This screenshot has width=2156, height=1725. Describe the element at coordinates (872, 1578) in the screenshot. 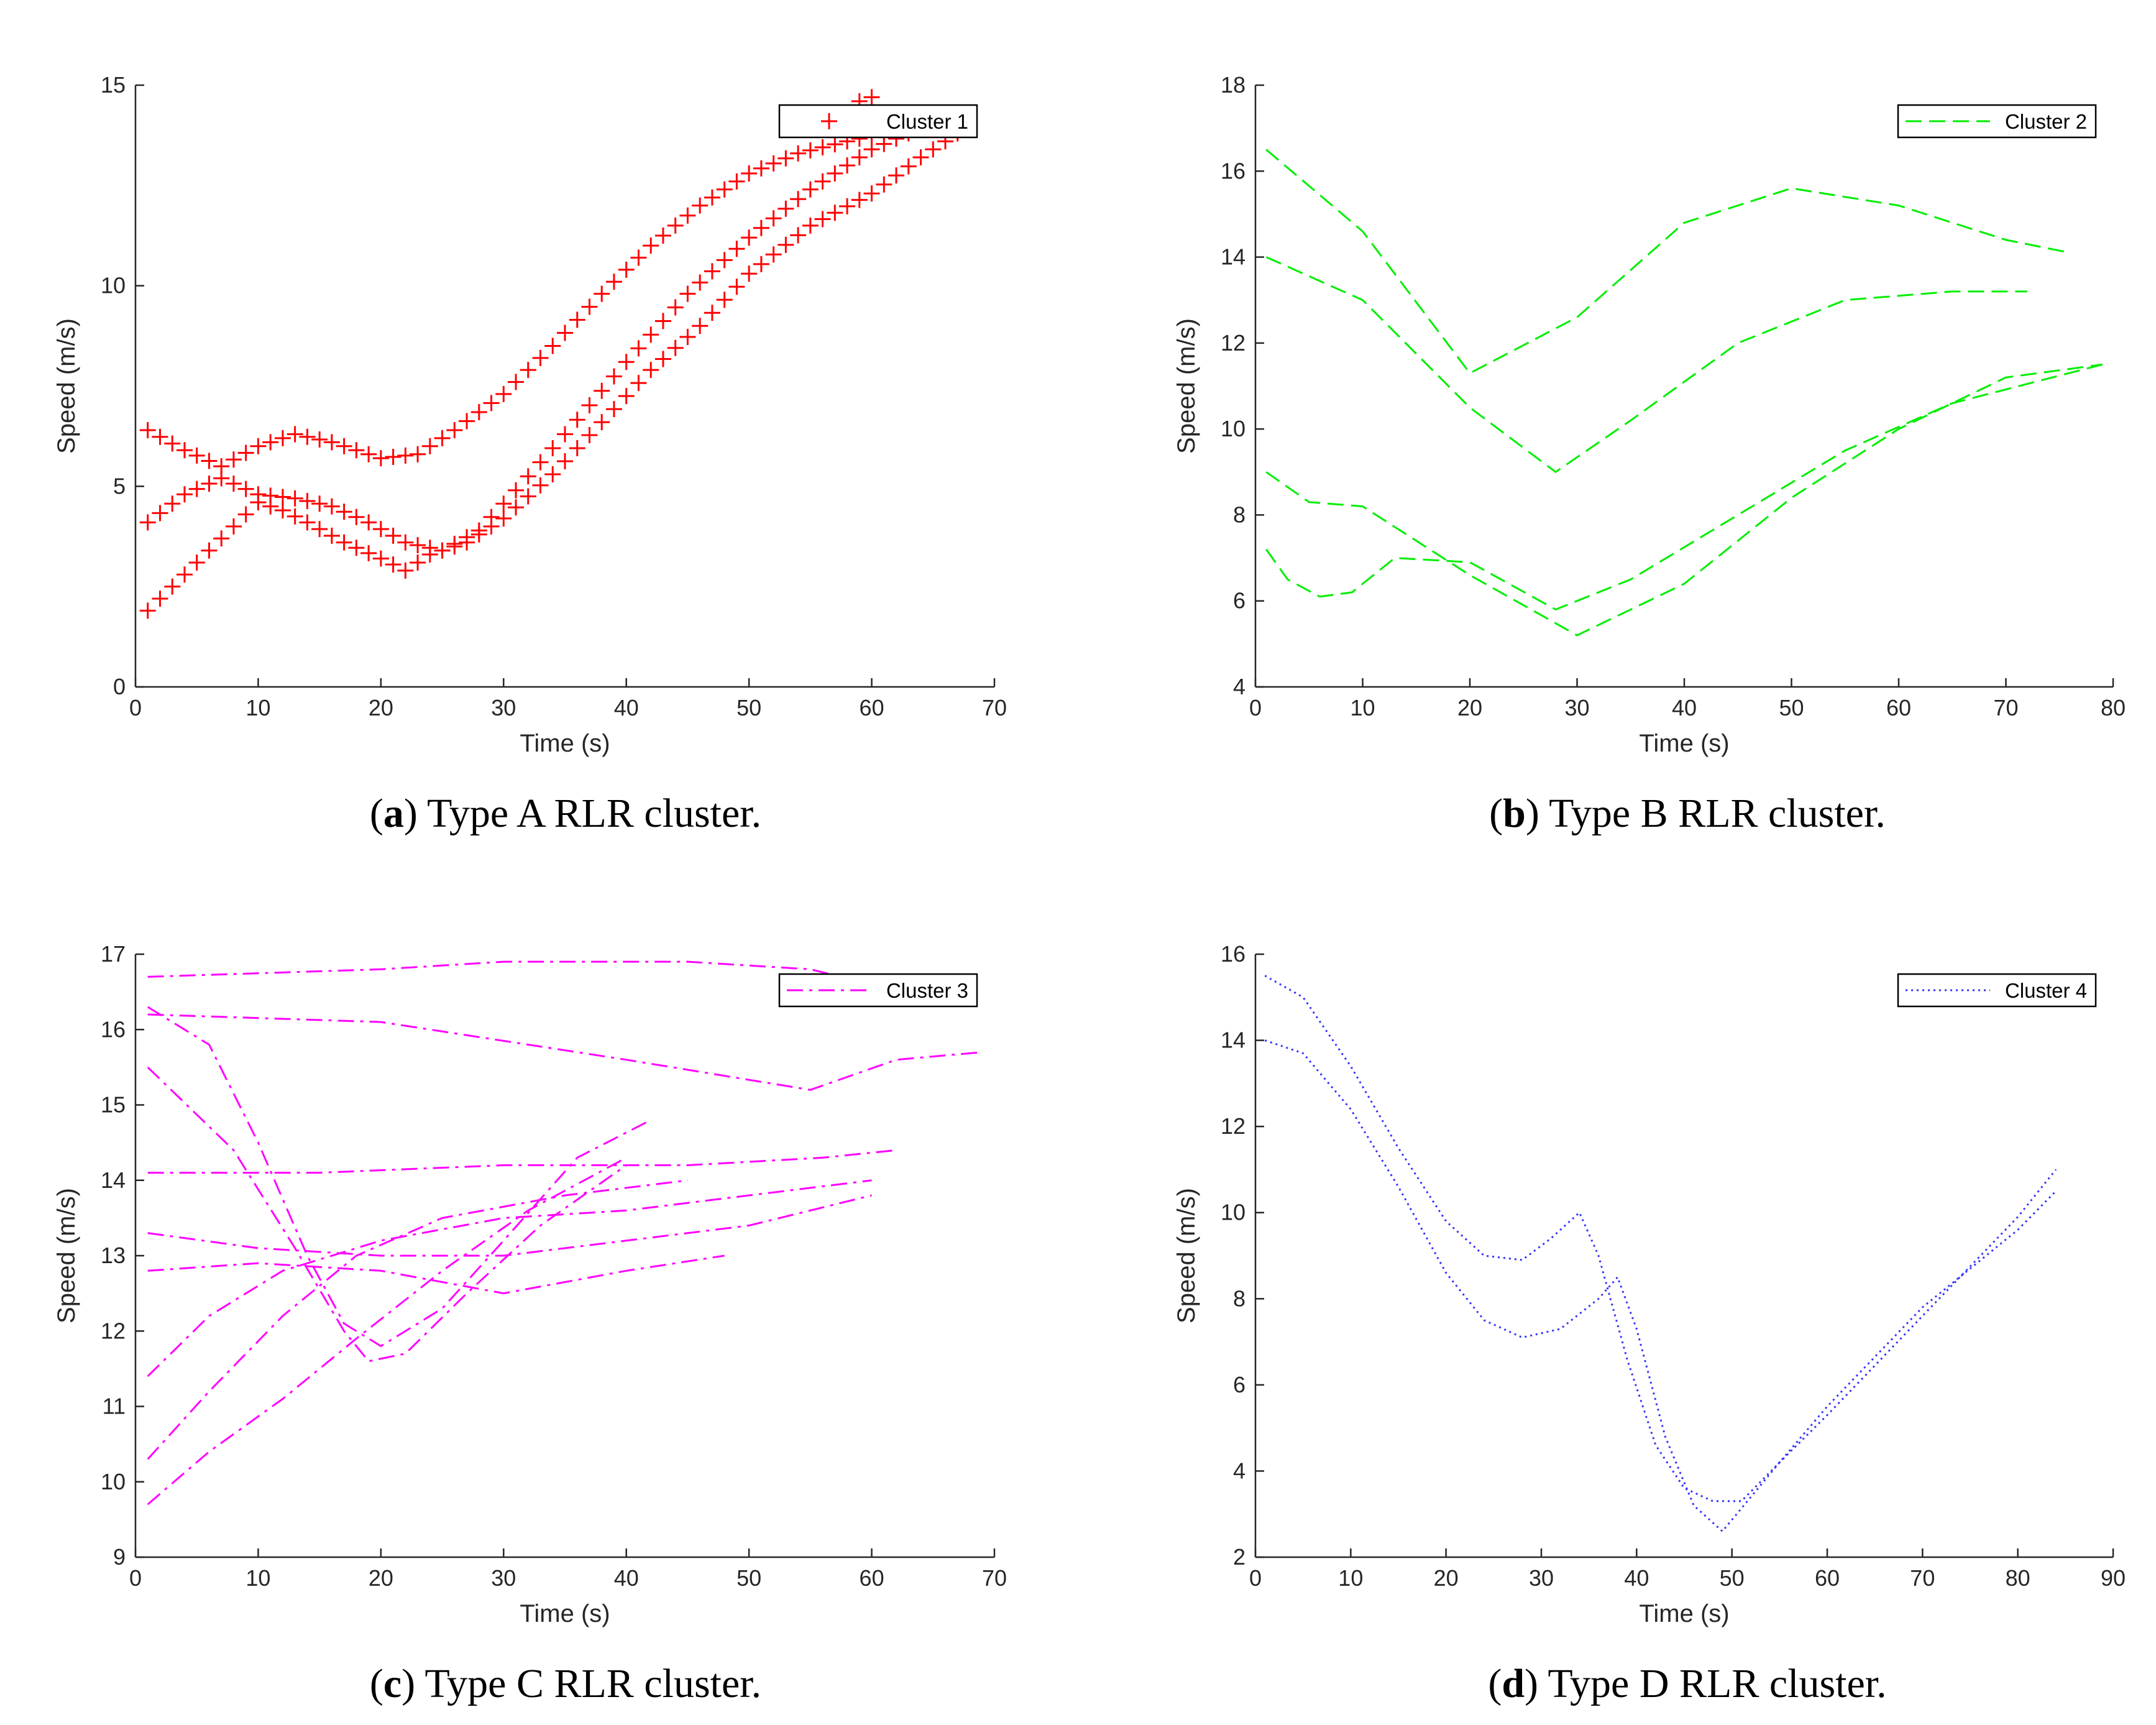

I see `x-tick-label: 60` at that location.